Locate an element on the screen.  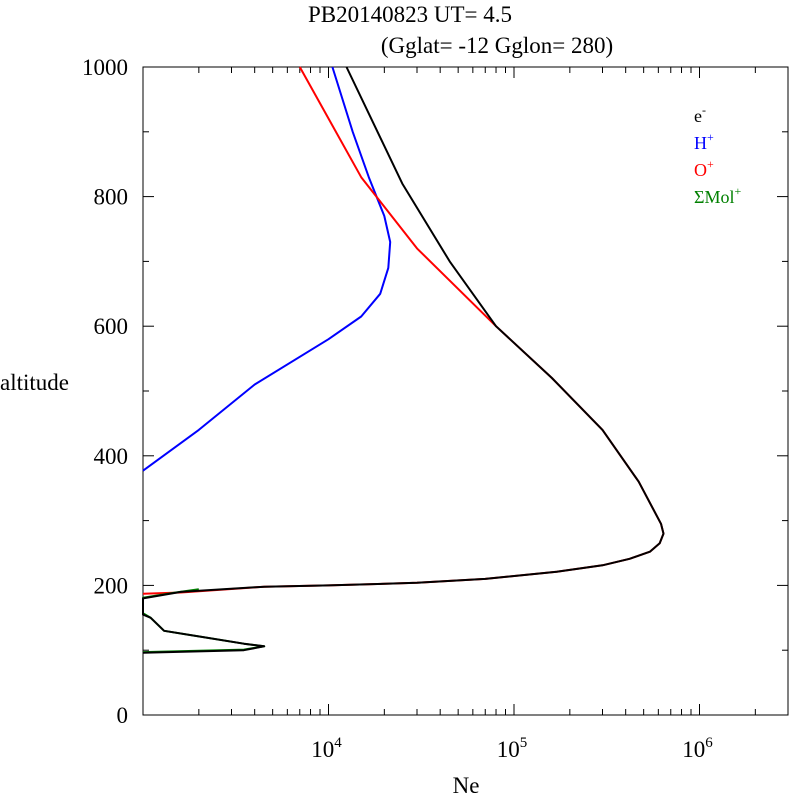
chart-subtitle: (Gglat= -12 Gglon= 280) is located at coordinates (497, 45).